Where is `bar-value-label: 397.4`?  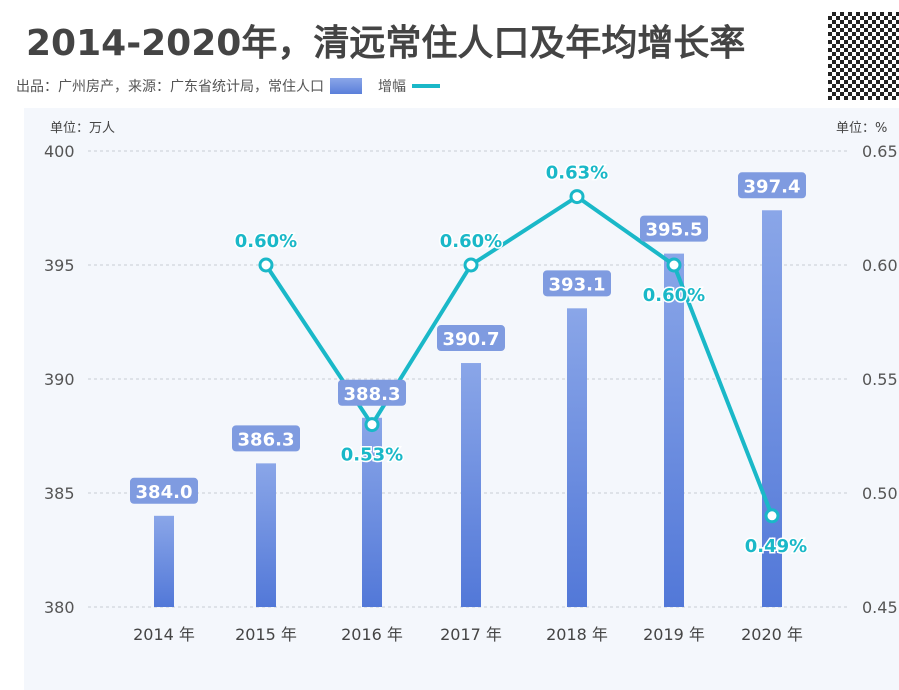 bar-value-label: 397.4 is located at coordinates (772, 186).